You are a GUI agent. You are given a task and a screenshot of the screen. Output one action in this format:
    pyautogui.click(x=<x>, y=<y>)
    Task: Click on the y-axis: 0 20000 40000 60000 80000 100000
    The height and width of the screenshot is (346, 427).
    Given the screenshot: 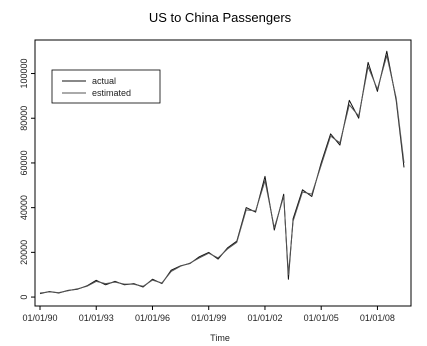 What is the action you would take?
    pyautogui.click(x=27, y=179)
    